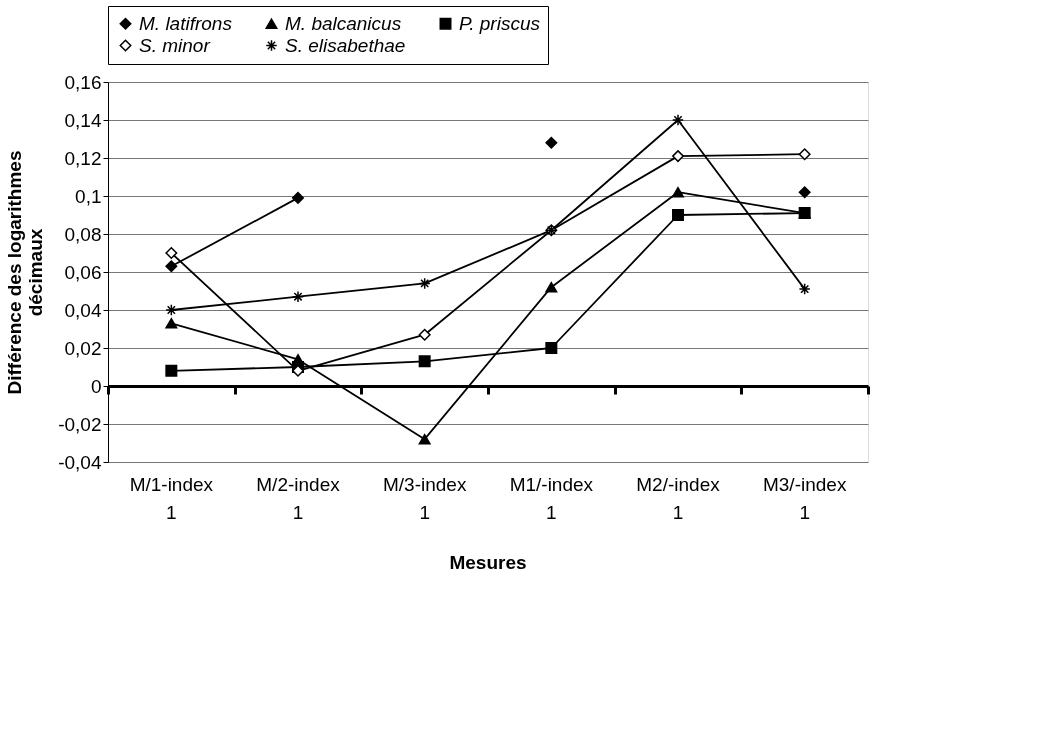 The height and width of the screenshot is (735, 1055). I want to click on x-tick-label: M2/-index 1, so click(678, 498).